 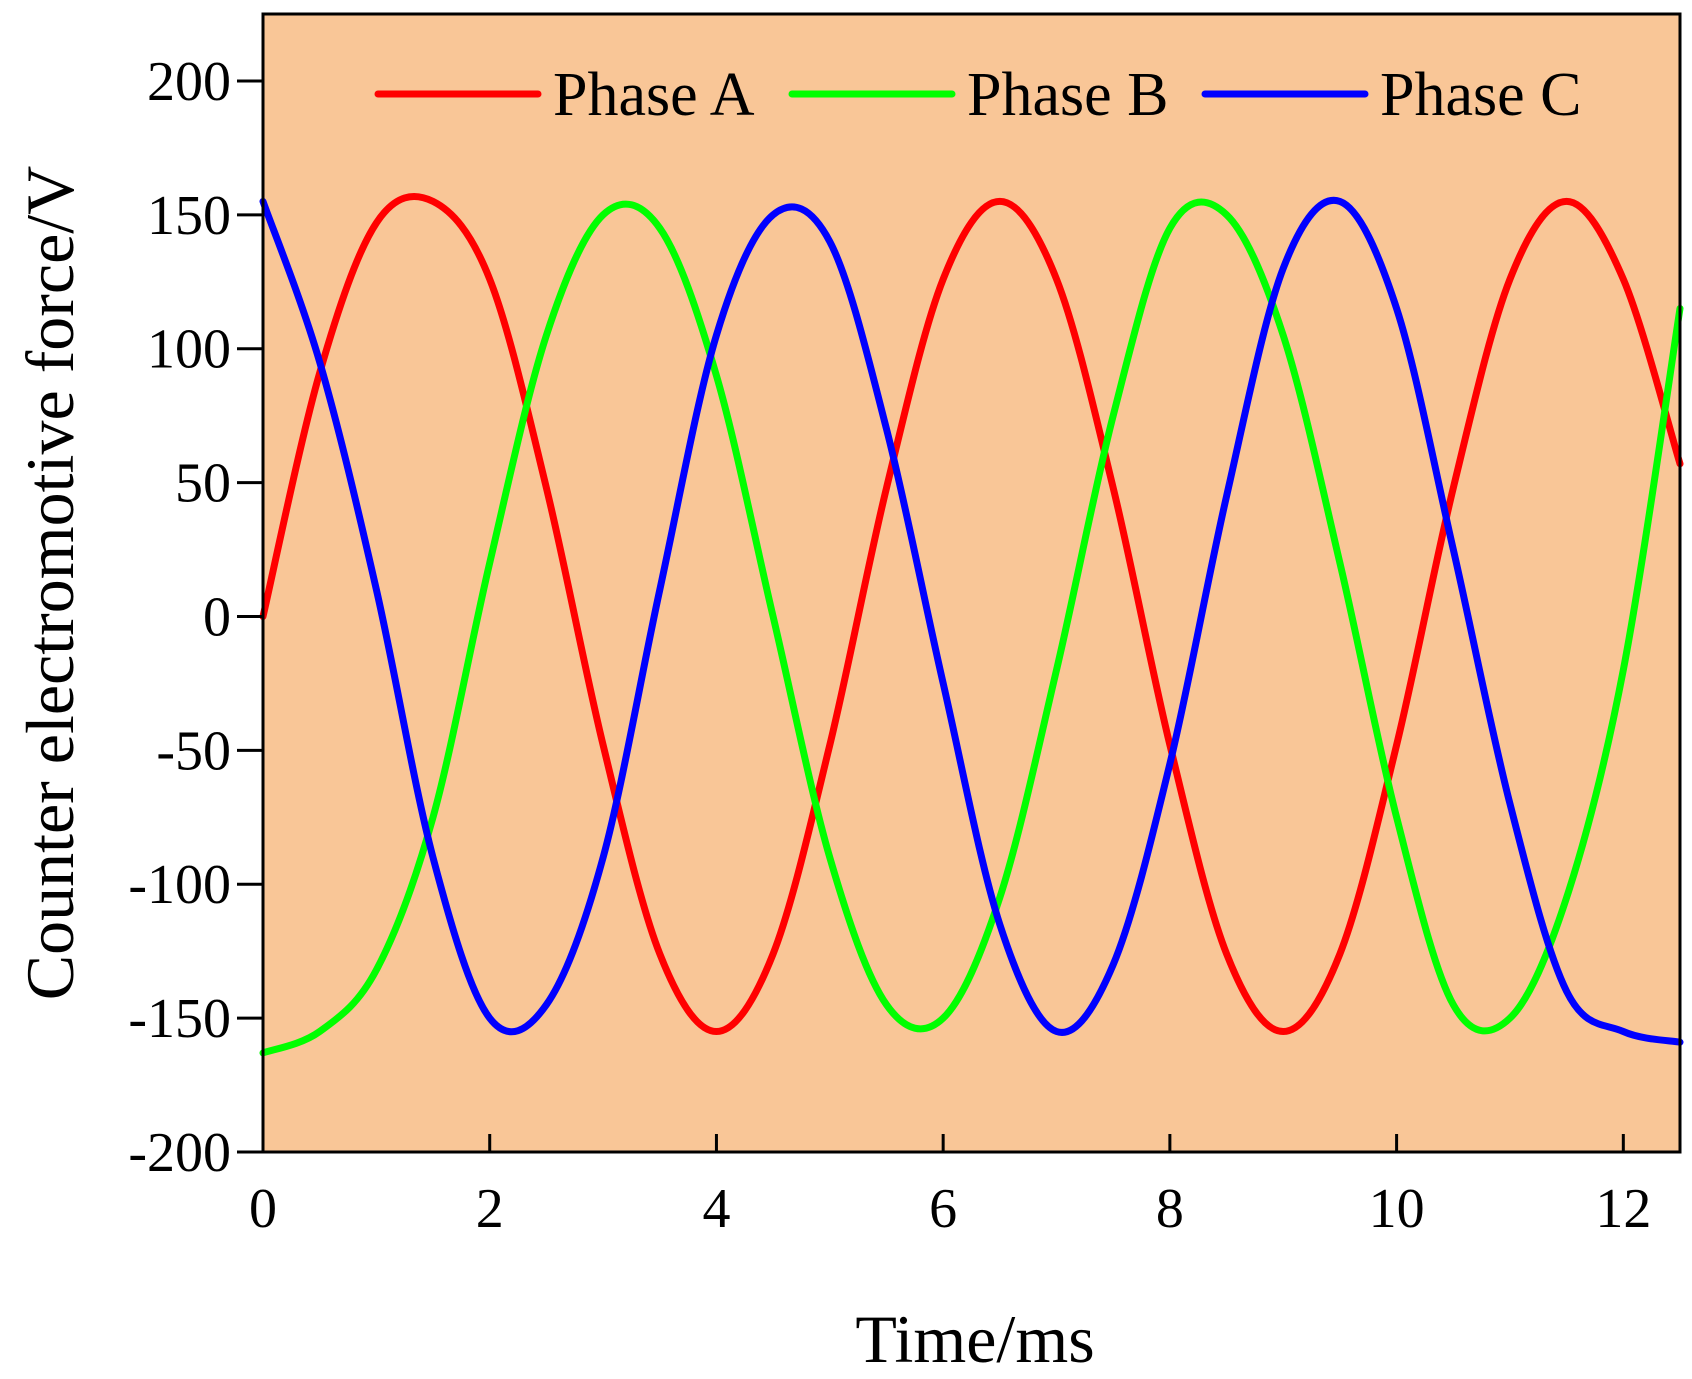 What do you see at coordinates (50, 583) in the screenshot?
I see `y-axis-label: Counter electromotive force/V` at bounding box center [50, 583].